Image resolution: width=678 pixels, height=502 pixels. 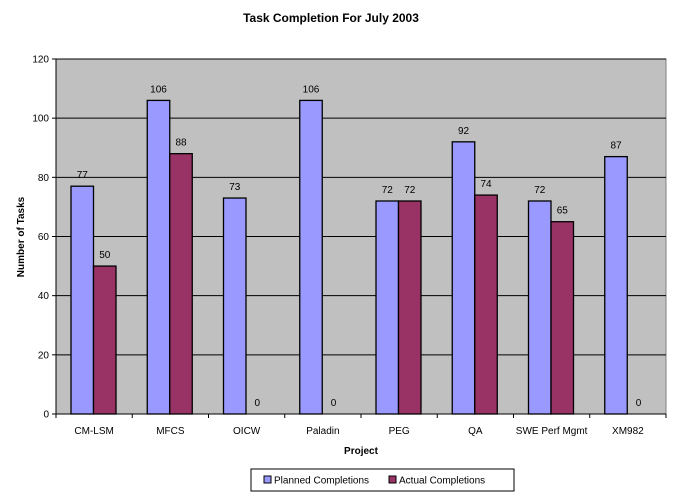 What do you see at coordinates (234, 306) in the screenshot?
I see `bar-planned-oicw` at bounding box center [234, 306].